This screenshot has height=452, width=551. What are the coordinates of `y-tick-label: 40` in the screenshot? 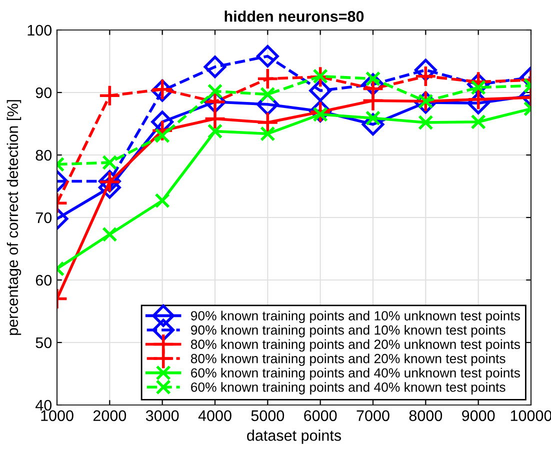 It's located at (44, 405).